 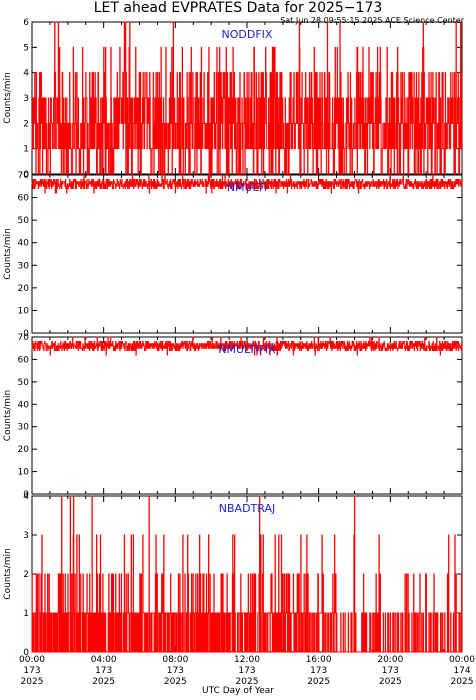 I want to click on x-tick-label: 20:00, so click(x=390, y=660).